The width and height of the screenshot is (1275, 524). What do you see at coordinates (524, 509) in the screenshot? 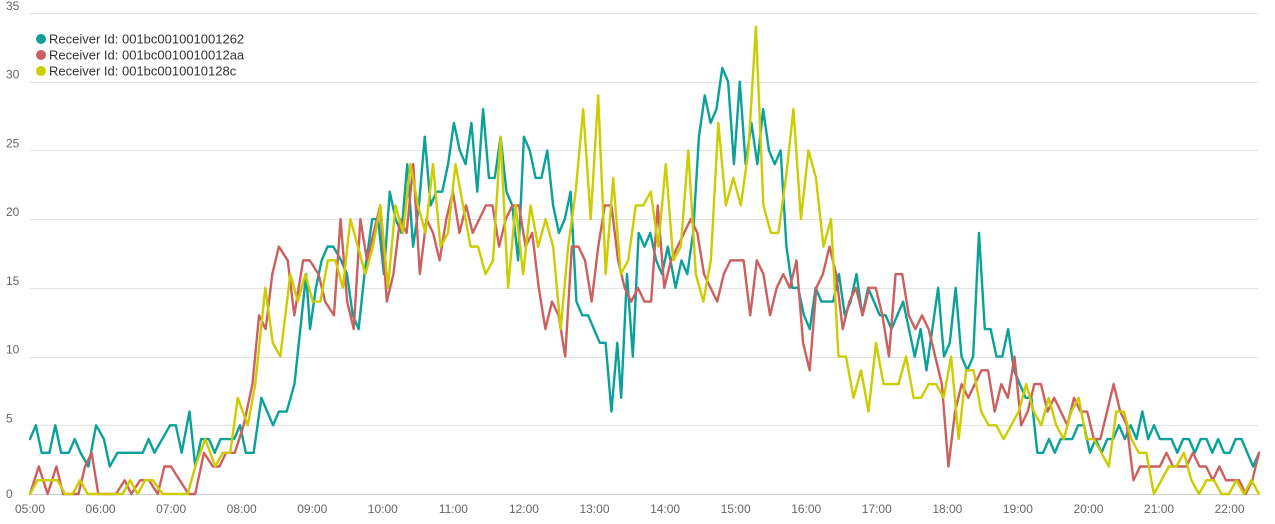
I see `x-tick-label: 12:00` at bounding box center [524, 509].